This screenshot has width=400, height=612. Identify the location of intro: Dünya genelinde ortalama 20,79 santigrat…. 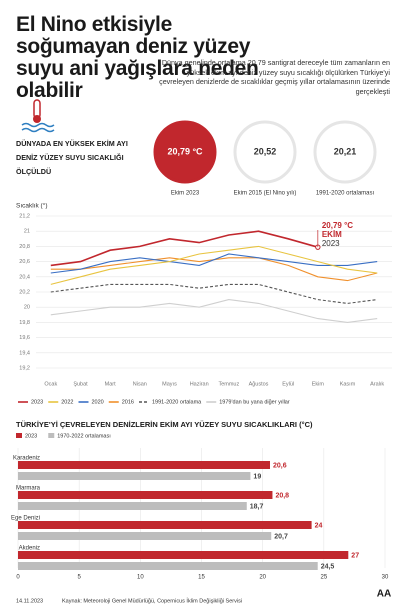
(274, 77).